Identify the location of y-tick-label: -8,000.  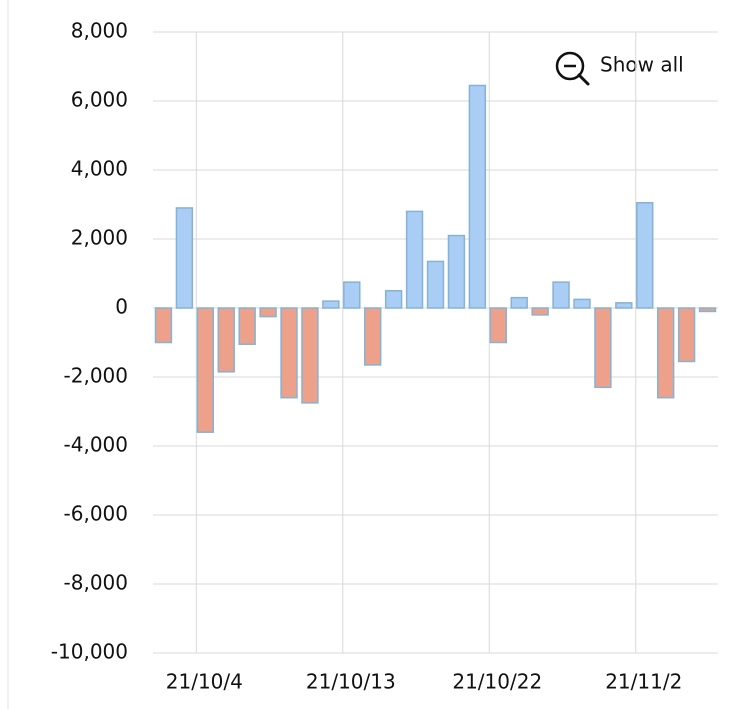
(96, 583).